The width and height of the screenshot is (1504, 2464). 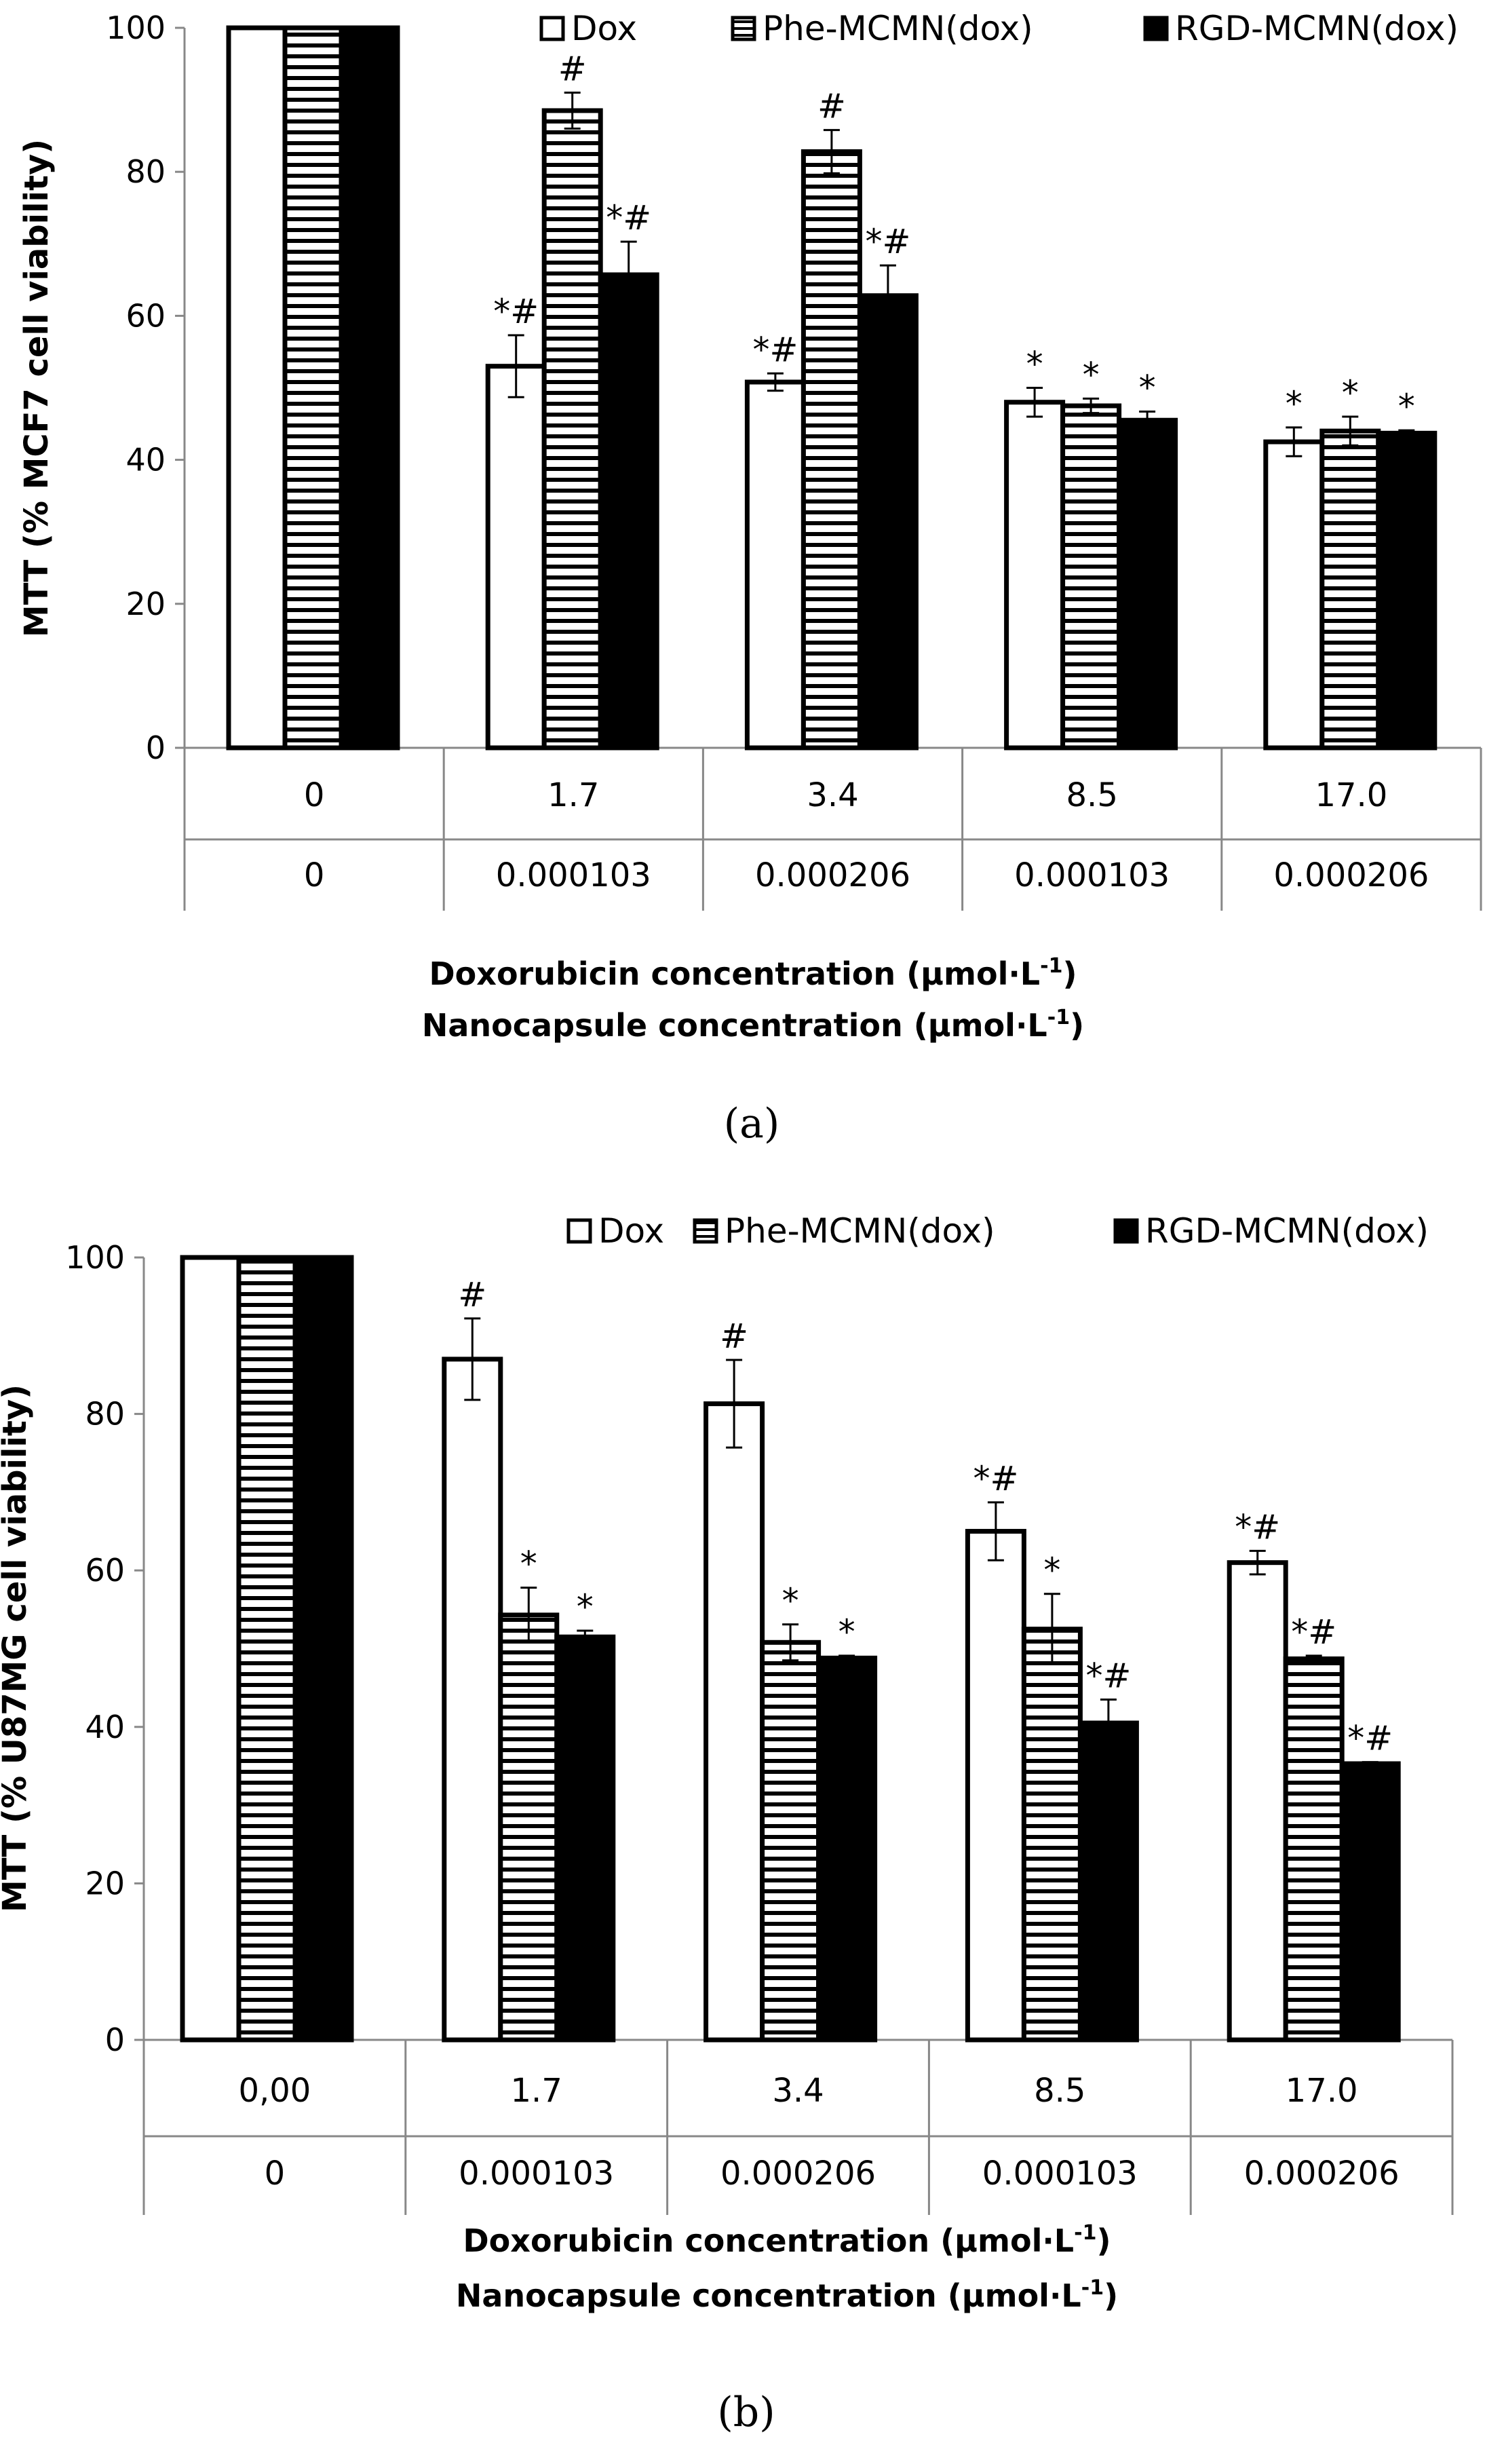 What do you see at coordinates (17, 1648) in the screenshot?
I see `panel-b-y-axis-title: MTT (% U87MG cell viability)` at bounding box center [17, 1648].